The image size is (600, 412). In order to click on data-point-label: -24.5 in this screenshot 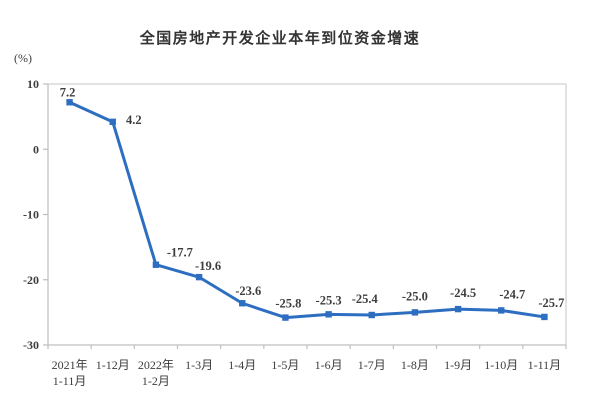, I will do `click(463, 293)`.